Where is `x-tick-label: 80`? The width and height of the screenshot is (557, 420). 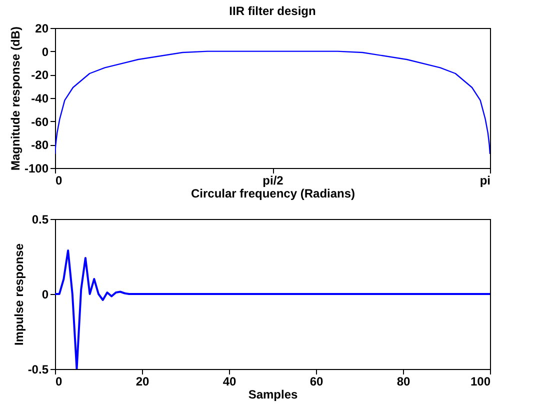 x-tick-label: 80 is located at coordinates (403, 381).